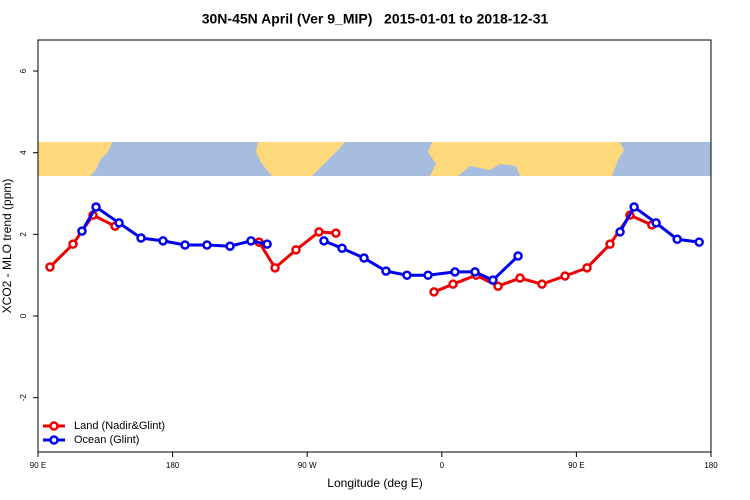 The image size is (750, 500). I want to click on y-tick-label: 0, so click(23, 315).